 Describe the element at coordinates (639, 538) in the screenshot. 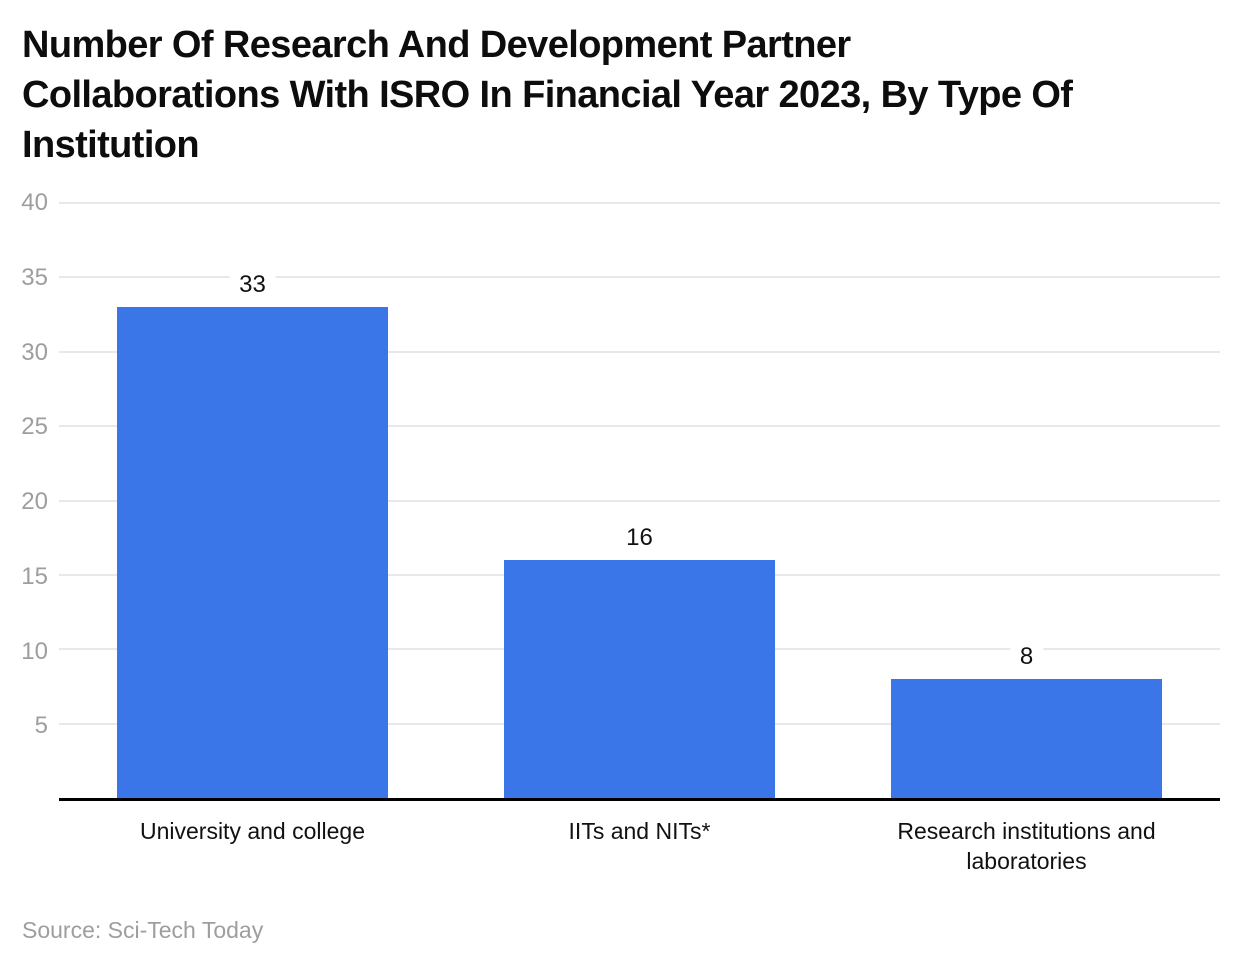

I see `bar-value-label-2: 16` at that location.